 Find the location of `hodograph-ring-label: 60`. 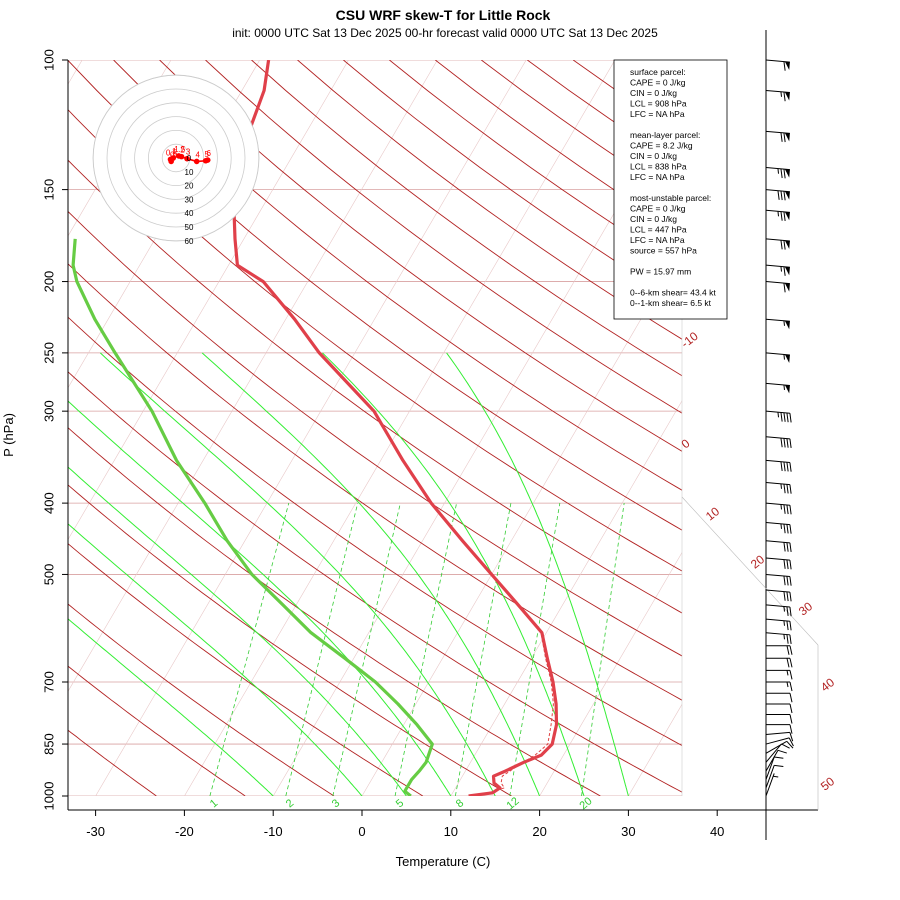

hodograph-ring-label: 60 is located at coordinates (189, 241).